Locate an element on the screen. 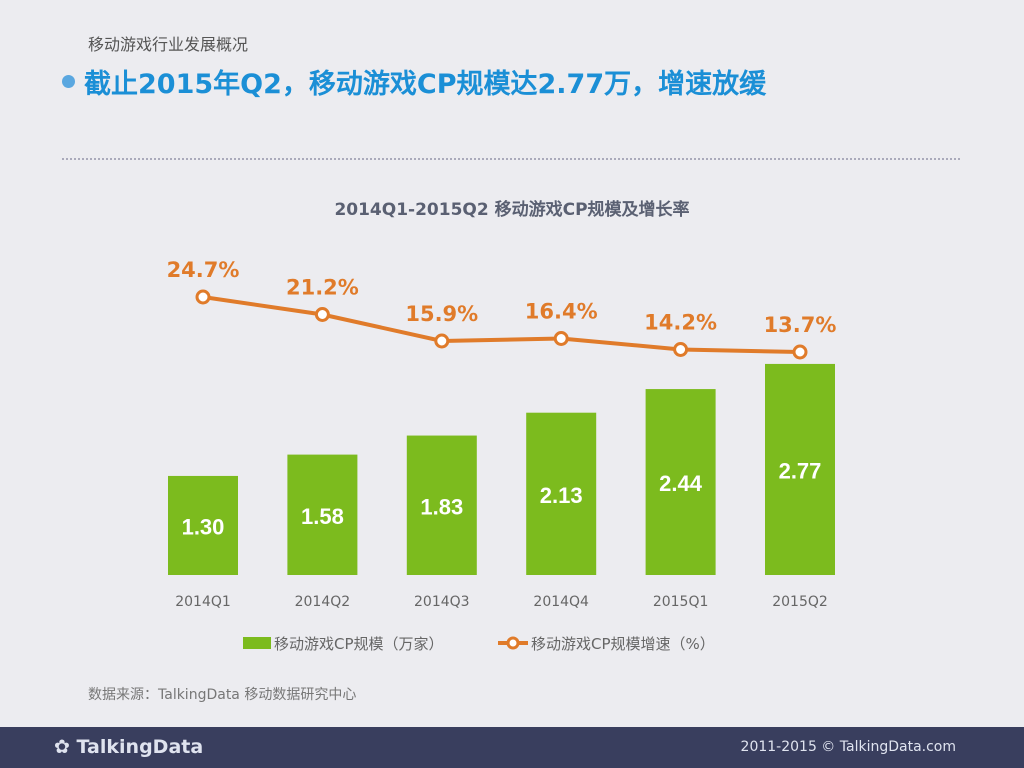 The width and height of the screenshot is (1024, 768). bar-label: 2.13 is located at coordinates (561, 495).